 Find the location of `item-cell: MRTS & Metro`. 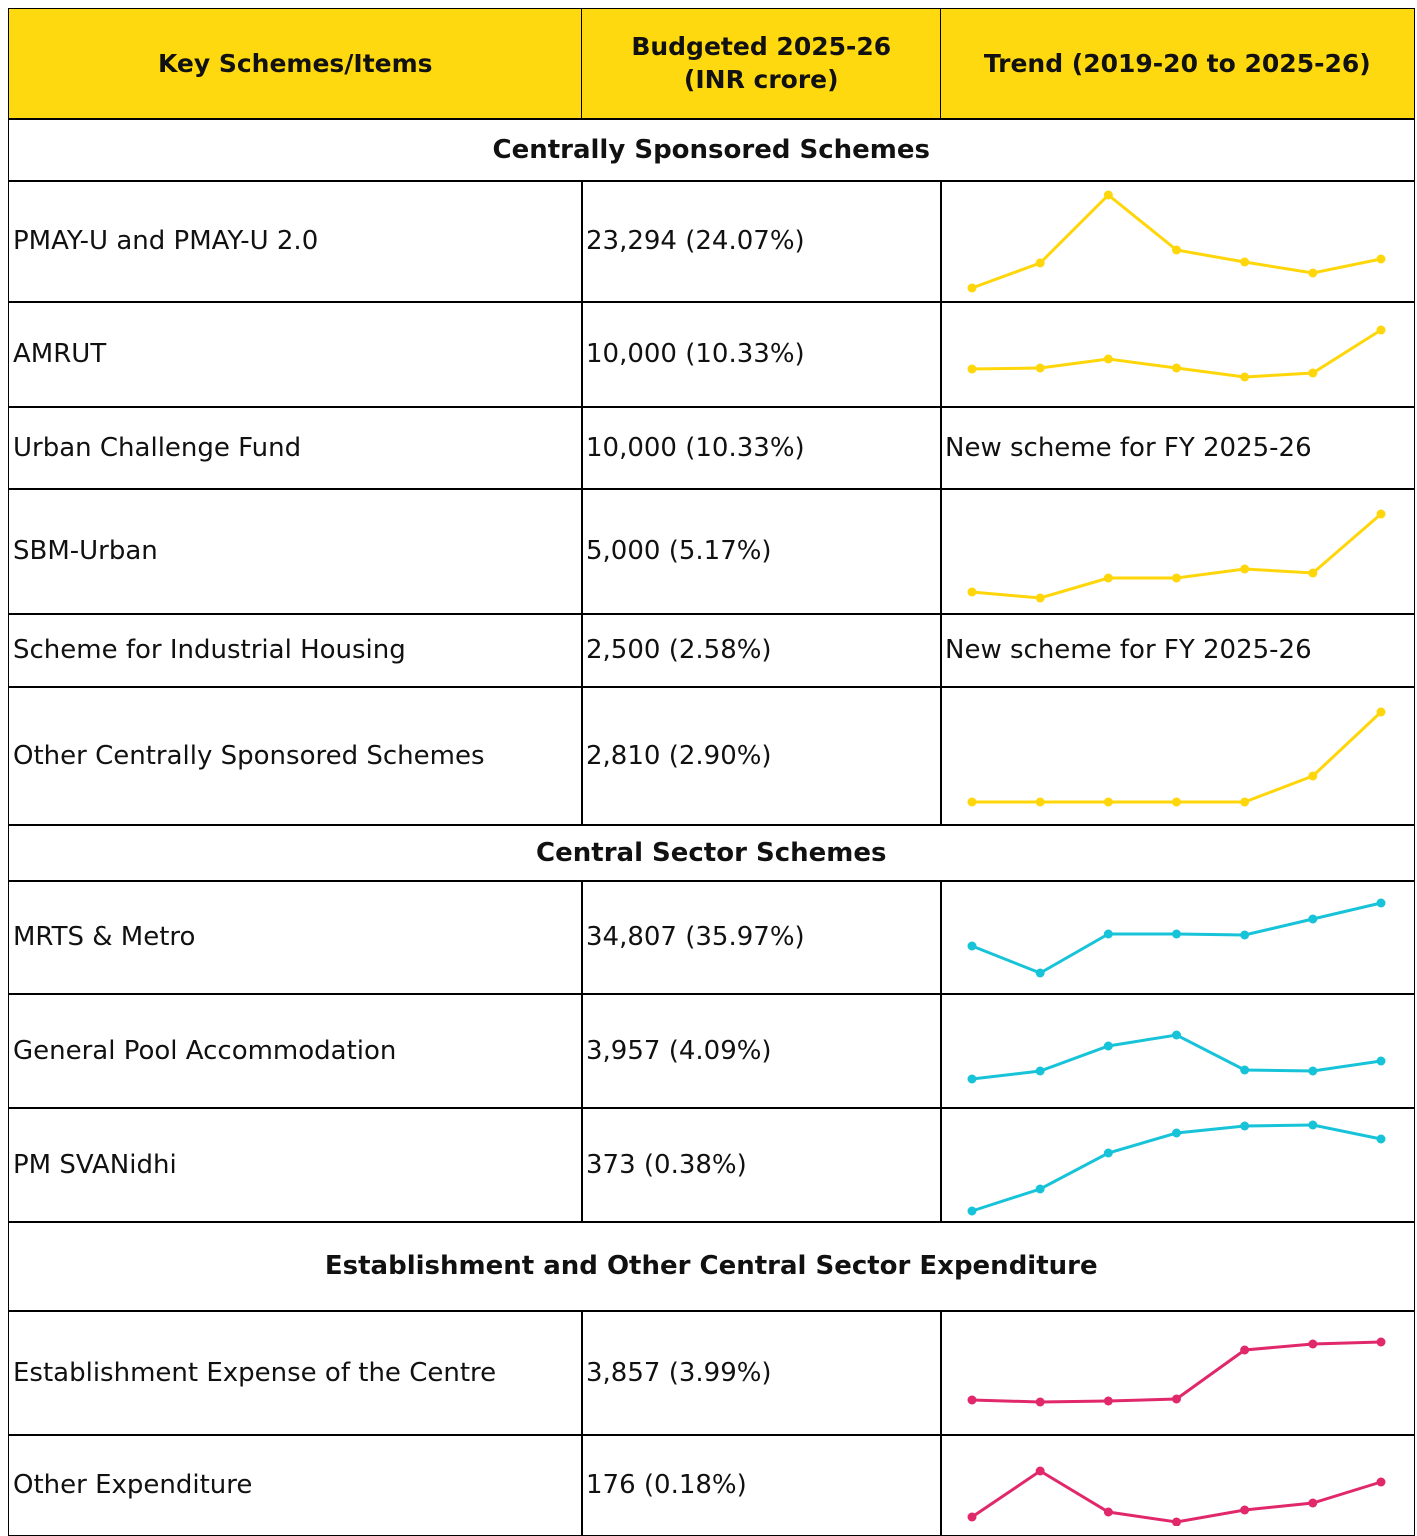

item-cell: MRTS & Metro is located at coordinates (295, 937).